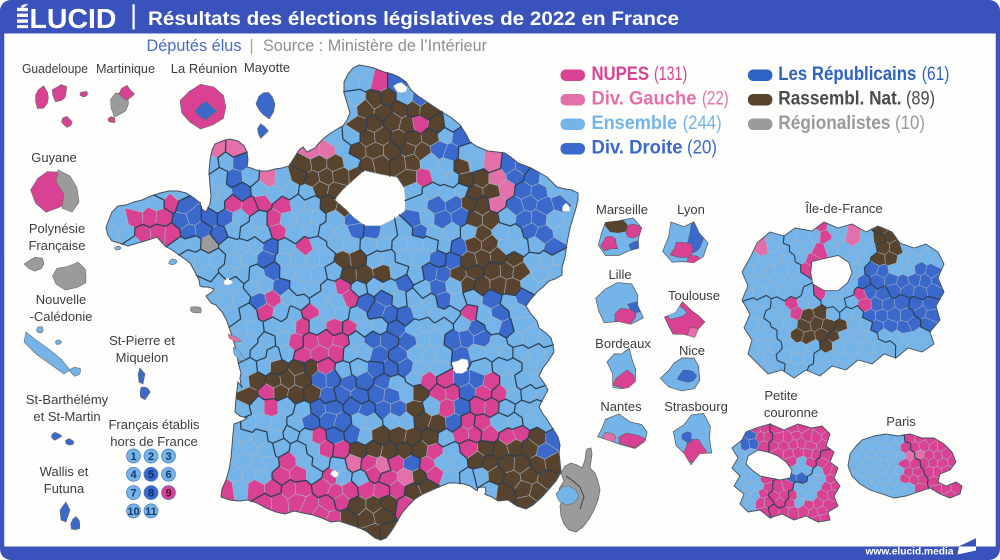 Image resolution: width=1000 pixels, height=560 pixels. What do you see at coordinates (901, 421) in the screenshot?
I see `svg-text: Paris` at bounding box center [901, 421].